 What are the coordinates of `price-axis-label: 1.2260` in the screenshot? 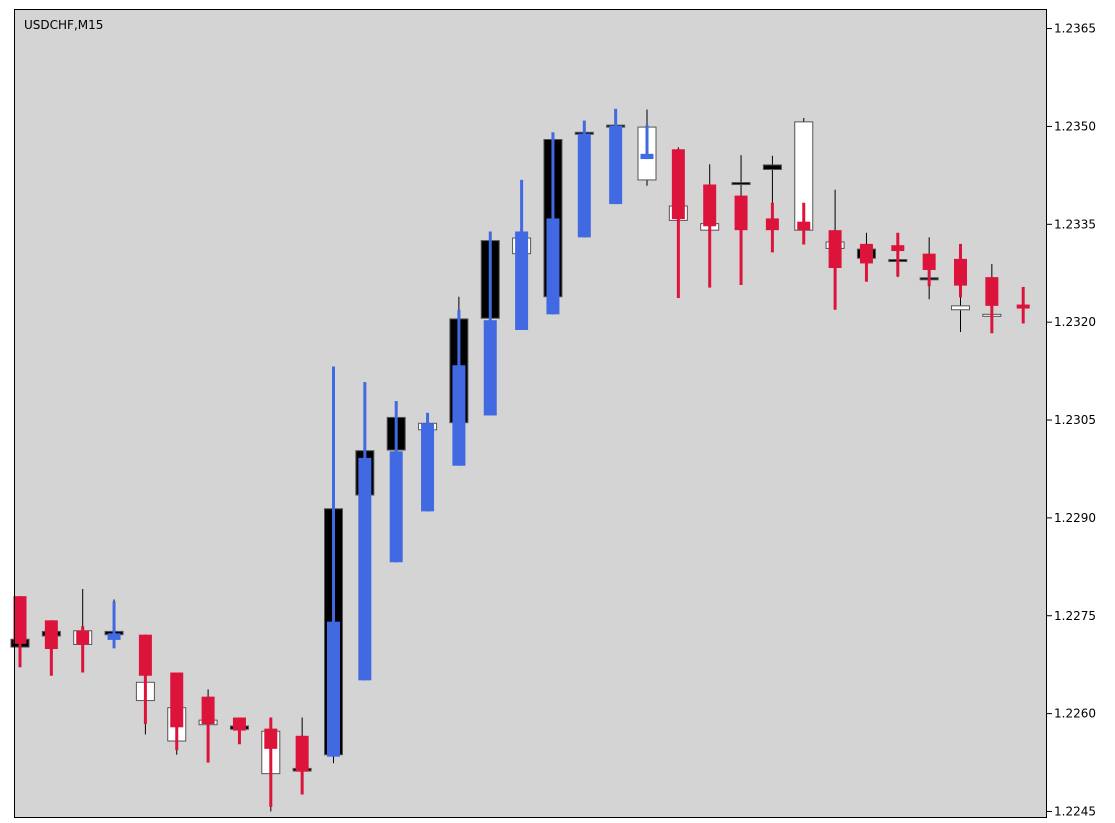 It's located at (1075, 714).